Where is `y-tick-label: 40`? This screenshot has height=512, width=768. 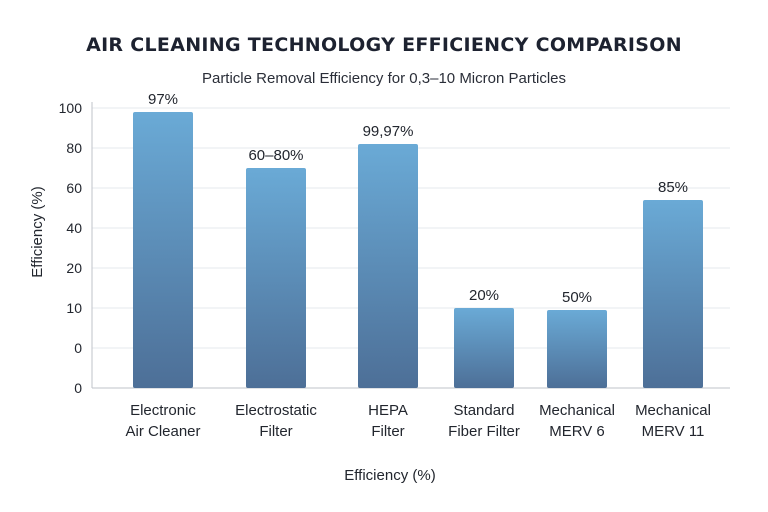
y-tick-label: 40 is located at coordinates (74, 228).